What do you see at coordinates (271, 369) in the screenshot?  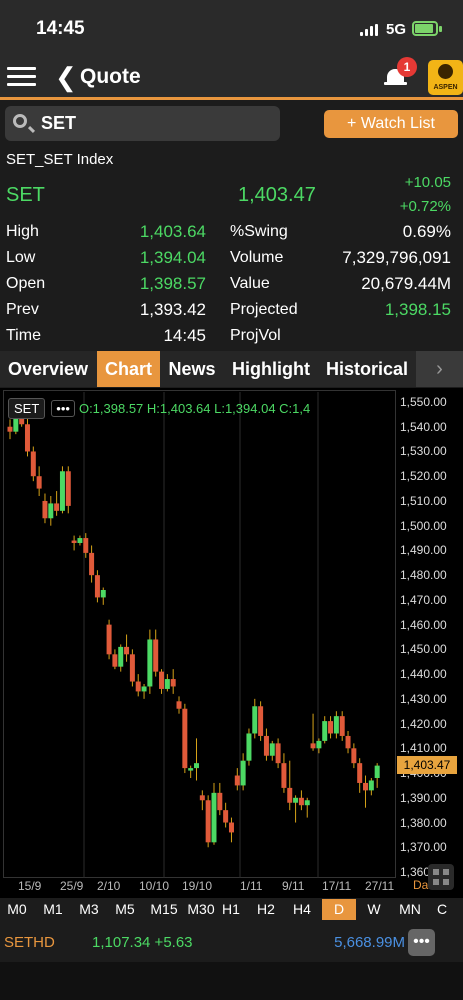 I see `tab-highlight: Highlight` at bounding box center [271, 369].